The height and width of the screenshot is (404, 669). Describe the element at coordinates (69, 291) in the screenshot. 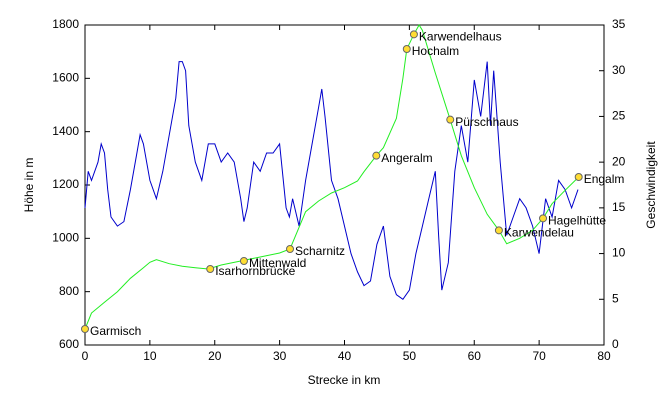

I see `y-tick-label: 800` at that location.